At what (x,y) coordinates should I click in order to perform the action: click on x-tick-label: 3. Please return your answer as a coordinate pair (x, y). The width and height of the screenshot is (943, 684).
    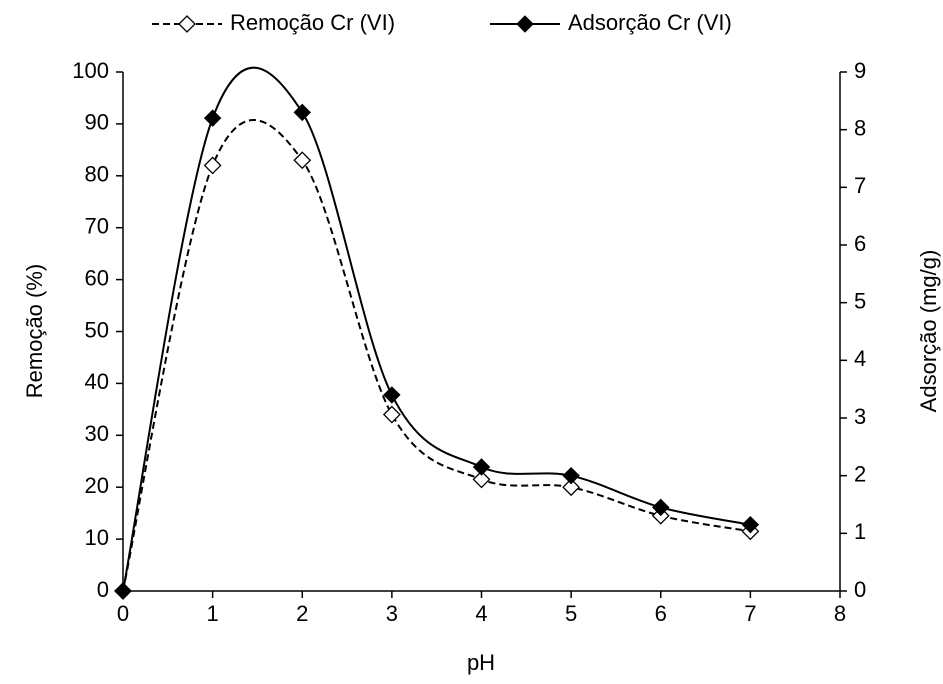
    Looking at the image, I should click on (392, 613).